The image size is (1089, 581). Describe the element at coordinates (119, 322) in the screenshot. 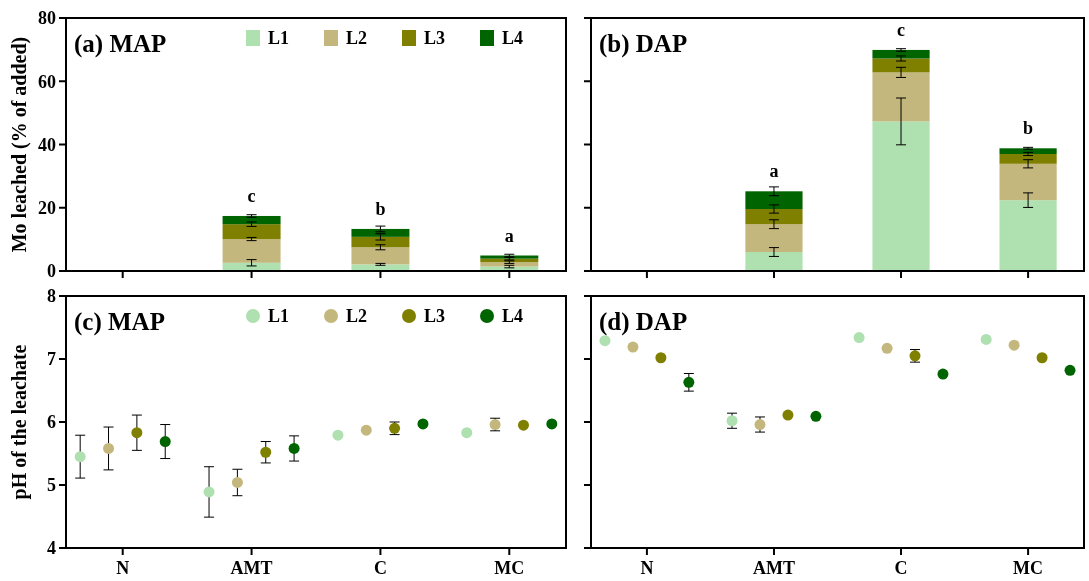

I see `text: (c) MAP` at that location.